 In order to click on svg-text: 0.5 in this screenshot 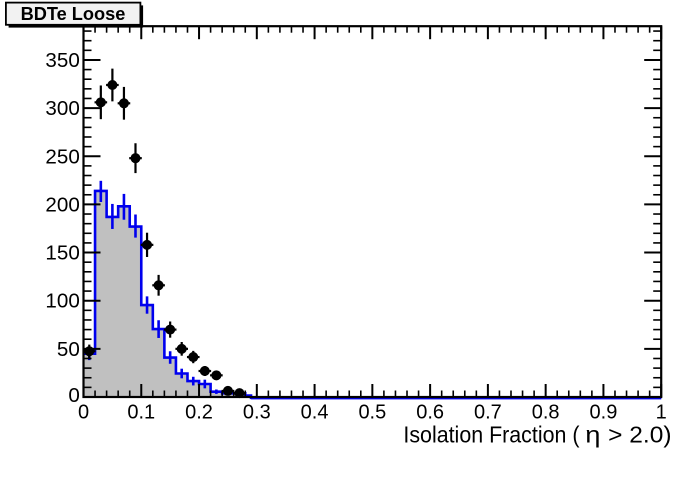, I will do `click(372, 412)`.